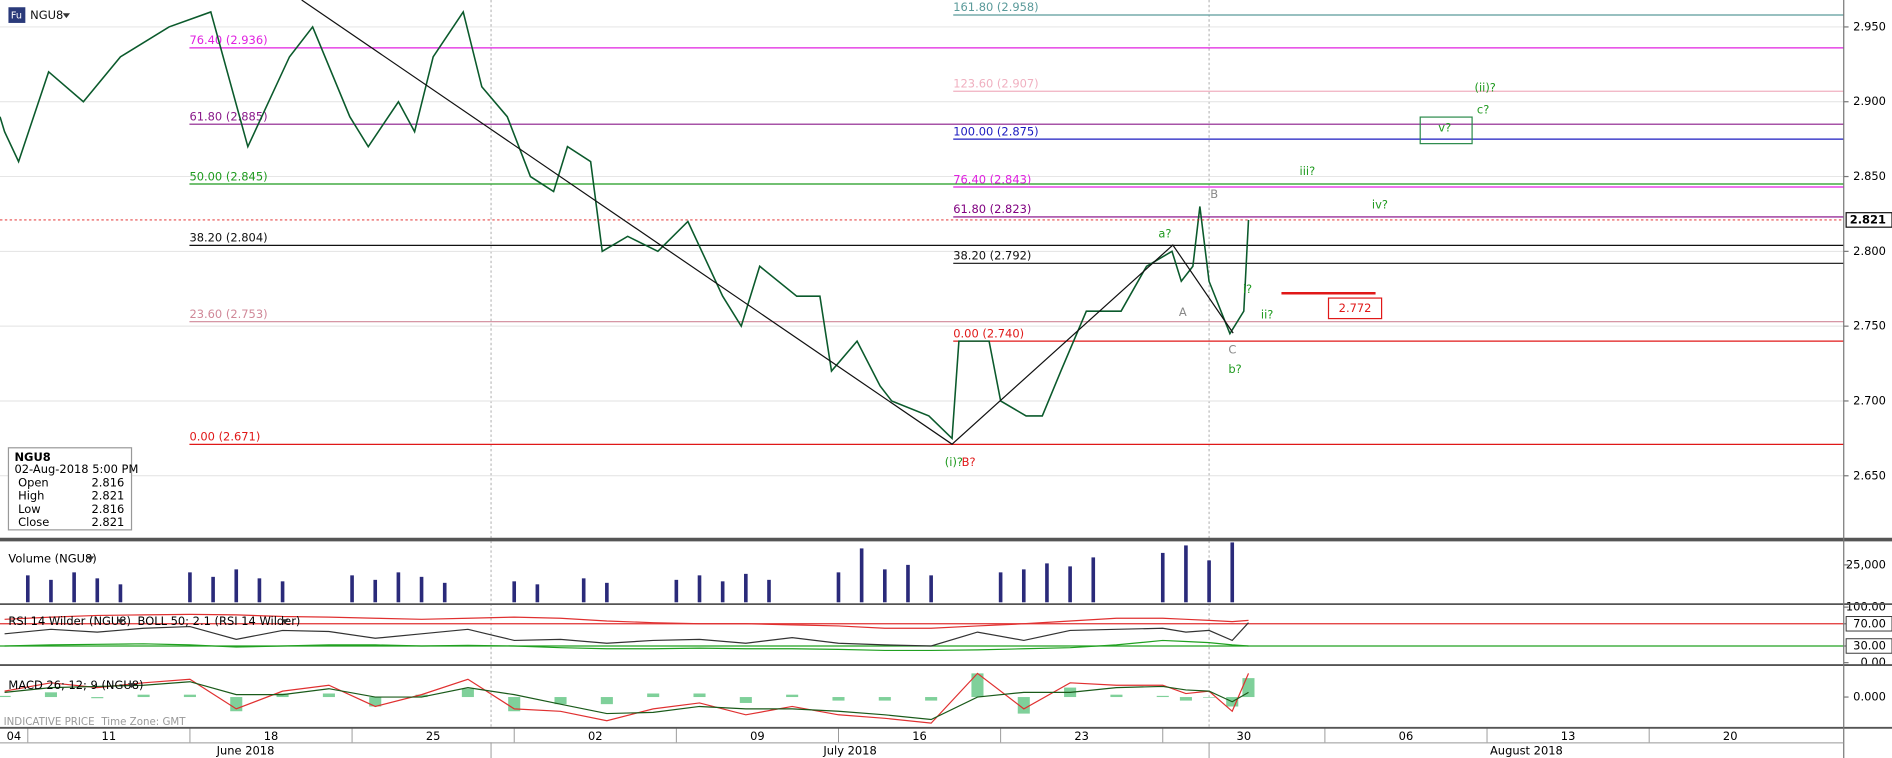 This screenshot has width=1892, height=758. I want to click on x-tick-label: 02, so click(595, 736).